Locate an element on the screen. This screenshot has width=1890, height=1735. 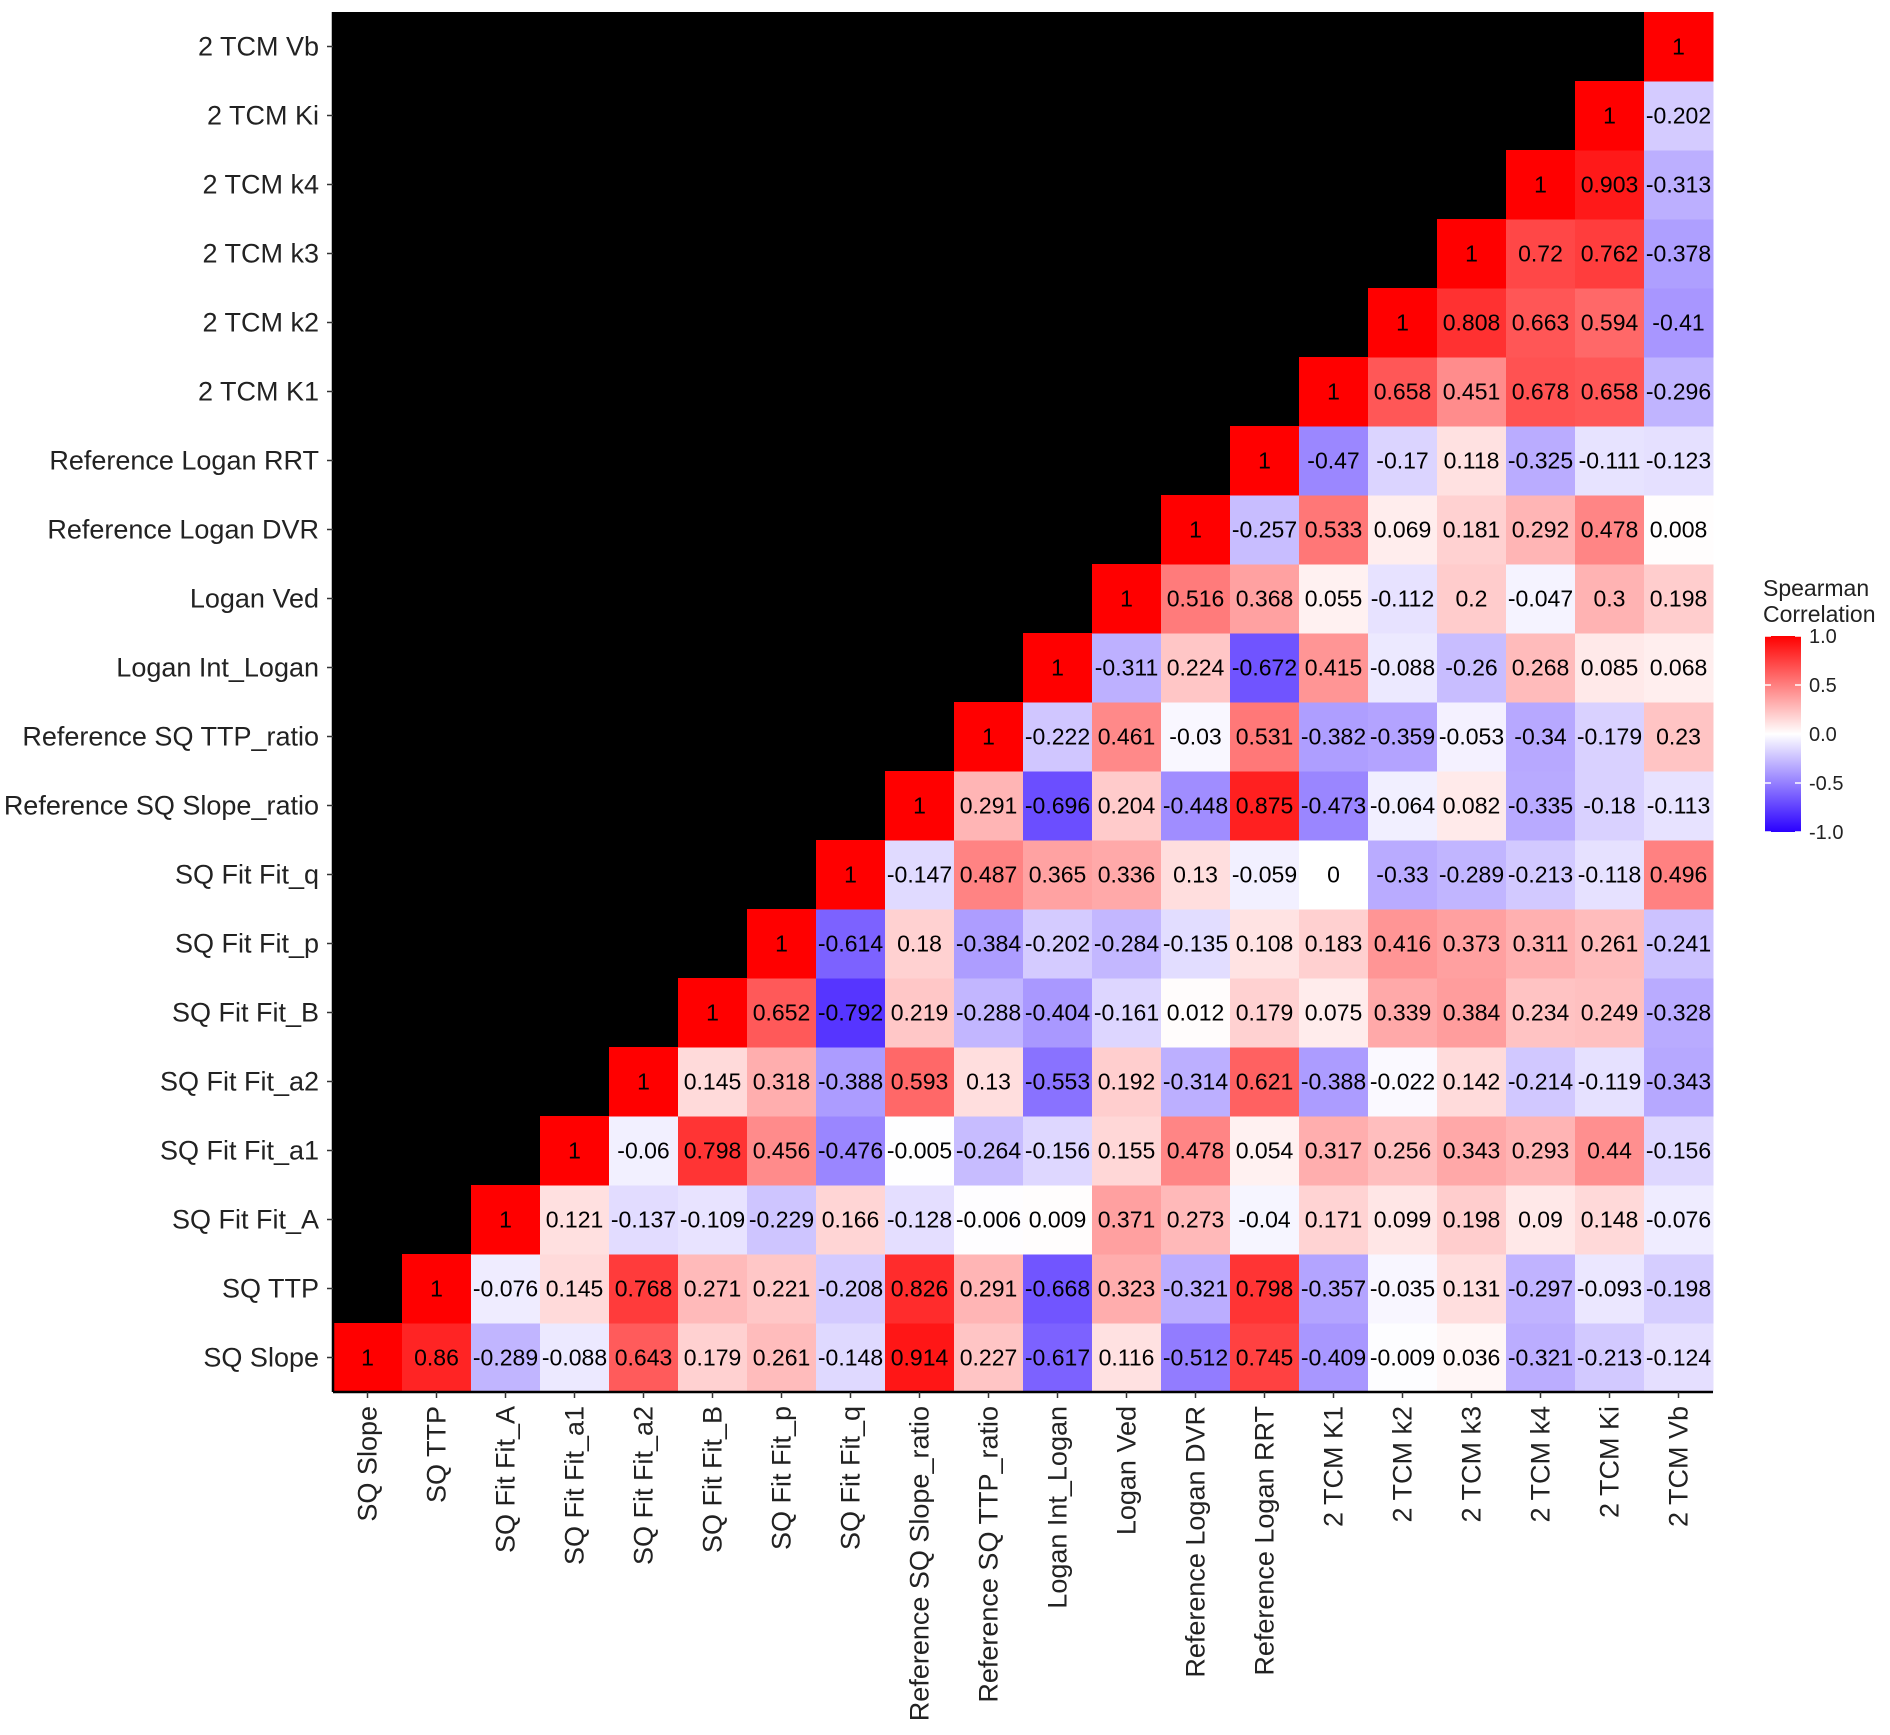
cell-value-label: 0.311 is located at coordinates (1541, 944).